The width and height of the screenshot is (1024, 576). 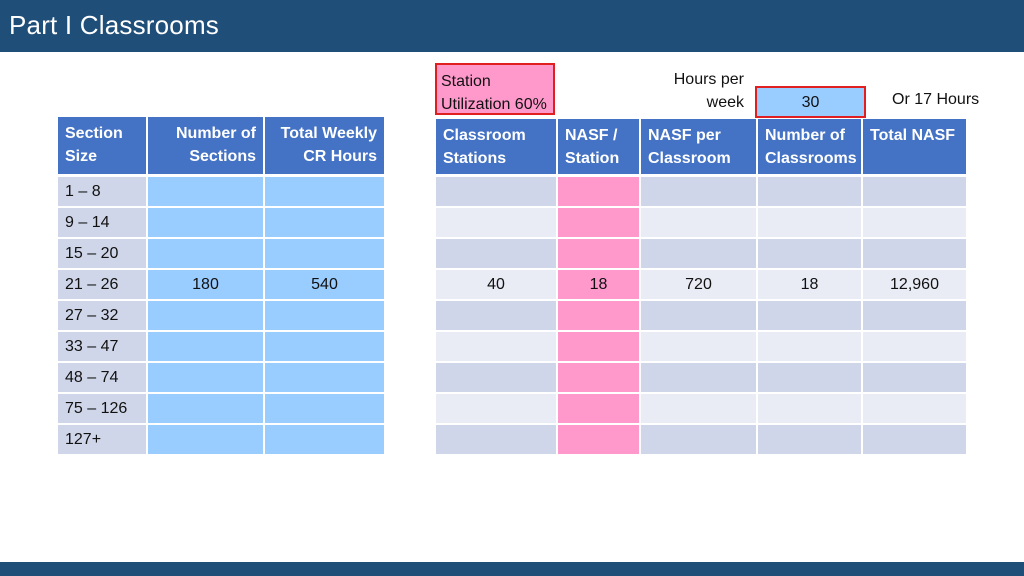 What do you see at coordinates (915, 285) in the screenshot?
I see `total-nasf-cell: 12,960` at bounding box center [915, 285].